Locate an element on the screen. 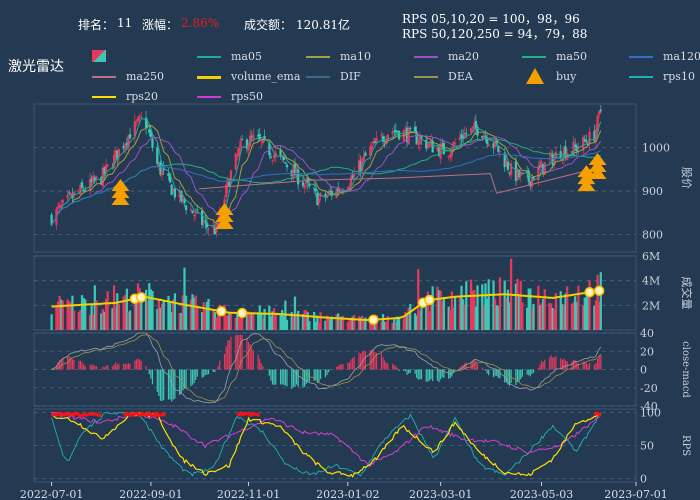 The image size is (700, 500). legend-swatch-triangle is located at coordinates (535, 76).